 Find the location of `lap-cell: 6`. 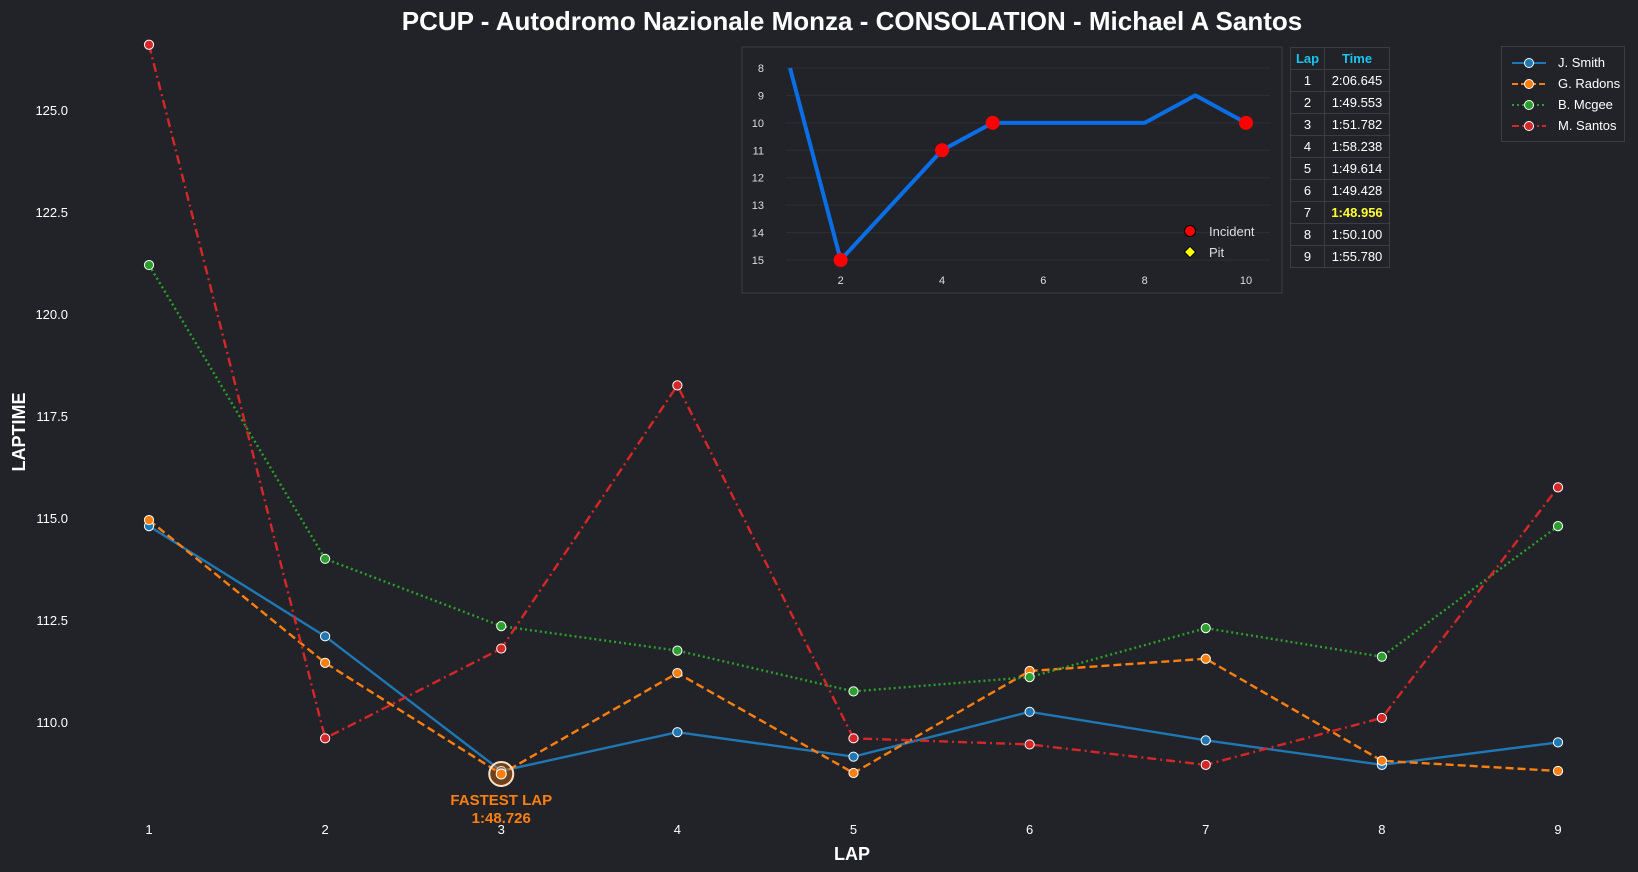

lap-cell: 6 is located at coordinates (1307, 190).